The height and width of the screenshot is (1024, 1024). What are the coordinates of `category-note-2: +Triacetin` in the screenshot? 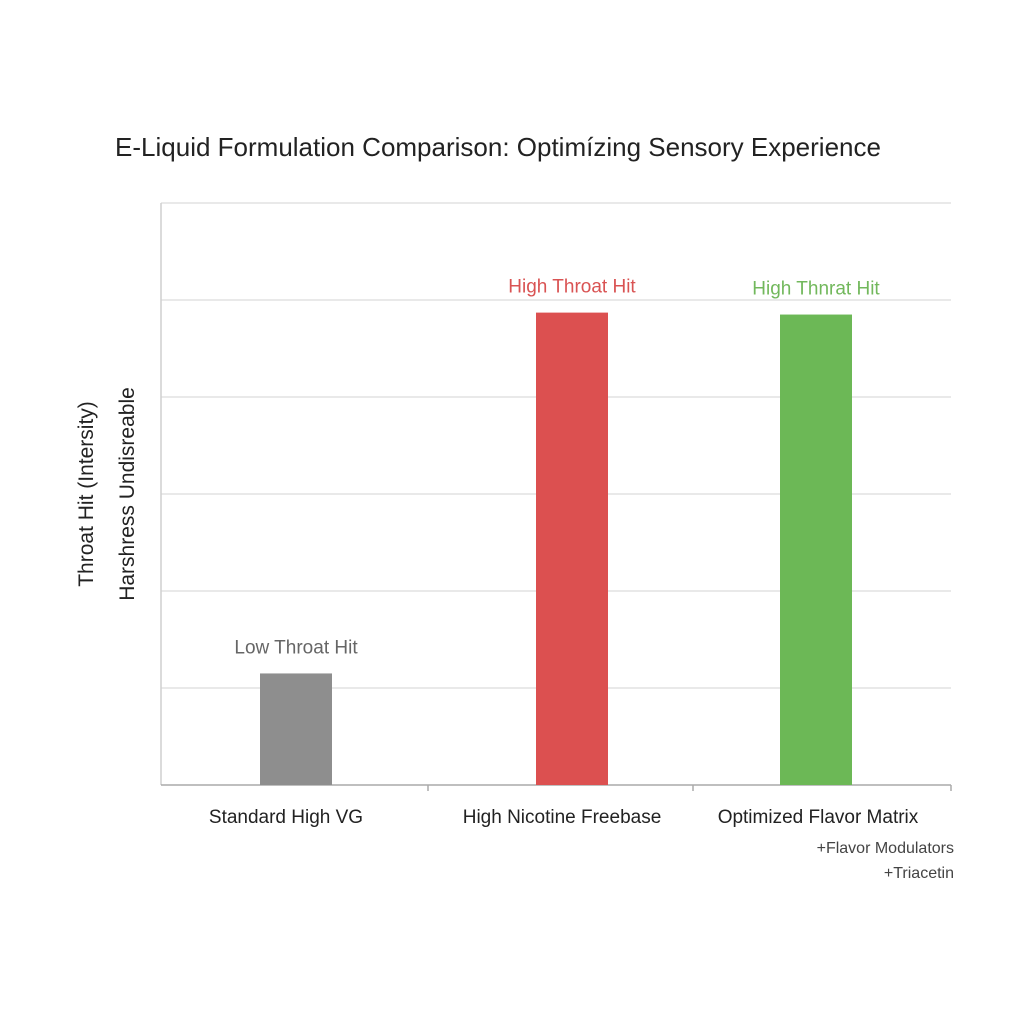 It's located at (919, 873).